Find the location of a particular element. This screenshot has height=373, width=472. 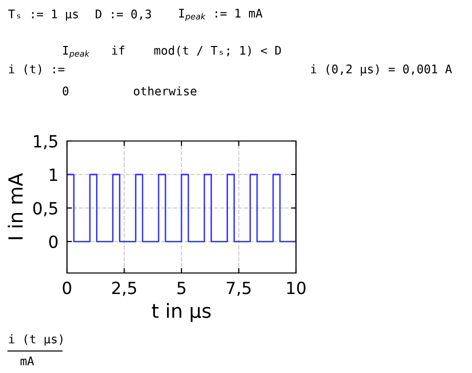

text: i (t) := is located at coordinates (36, 69).